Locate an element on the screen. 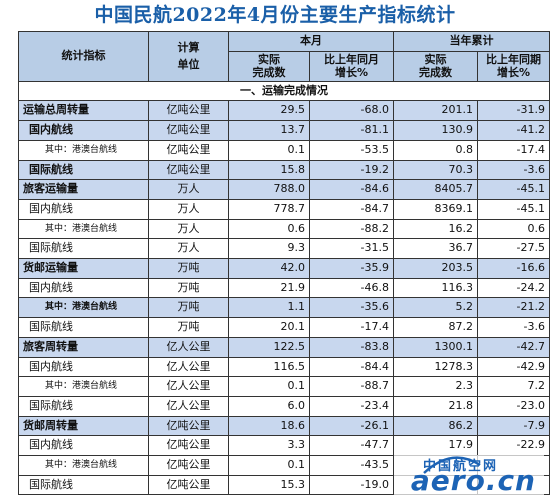 Image resolution: width=550 pixels, height=497 pixels. ytd-actual-cell: 1300.1 is located at coordinates (435, 347).